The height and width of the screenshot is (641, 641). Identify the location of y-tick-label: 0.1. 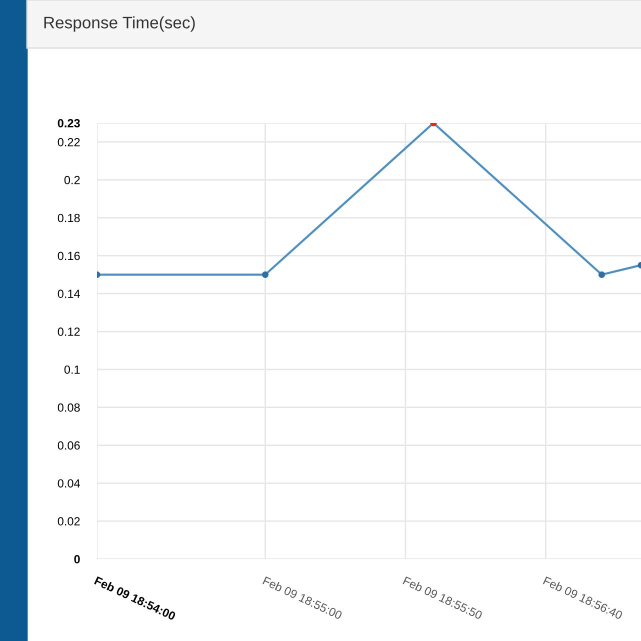
(72, 369).